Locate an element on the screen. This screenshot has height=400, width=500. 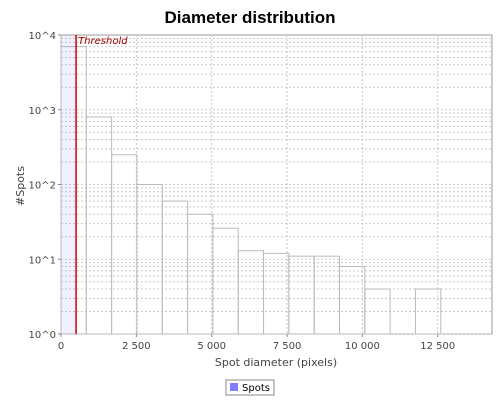
y-axis-label: #Spots is located at coordinates (20, 186).